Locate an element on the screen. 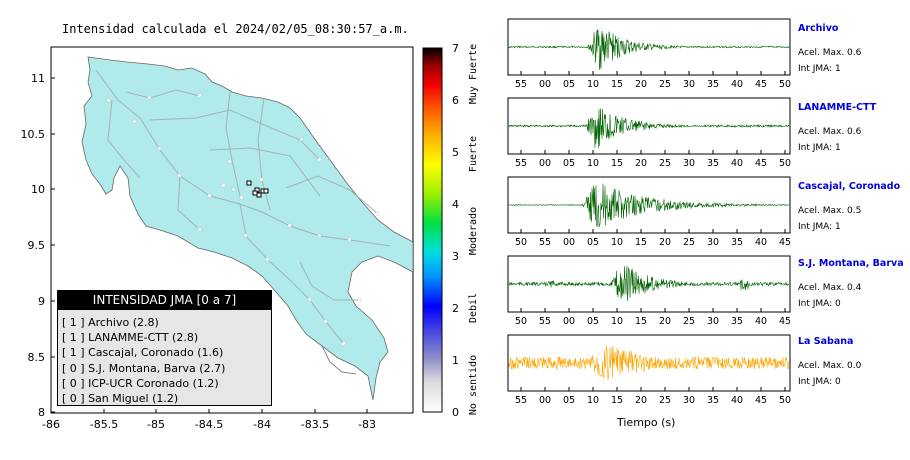 The image size is (910, 460). trace-info-lanamme: LANAMME-CTT Acel. Max. 0.6 Int JMA: 1 is located at coordinates (837, 128).